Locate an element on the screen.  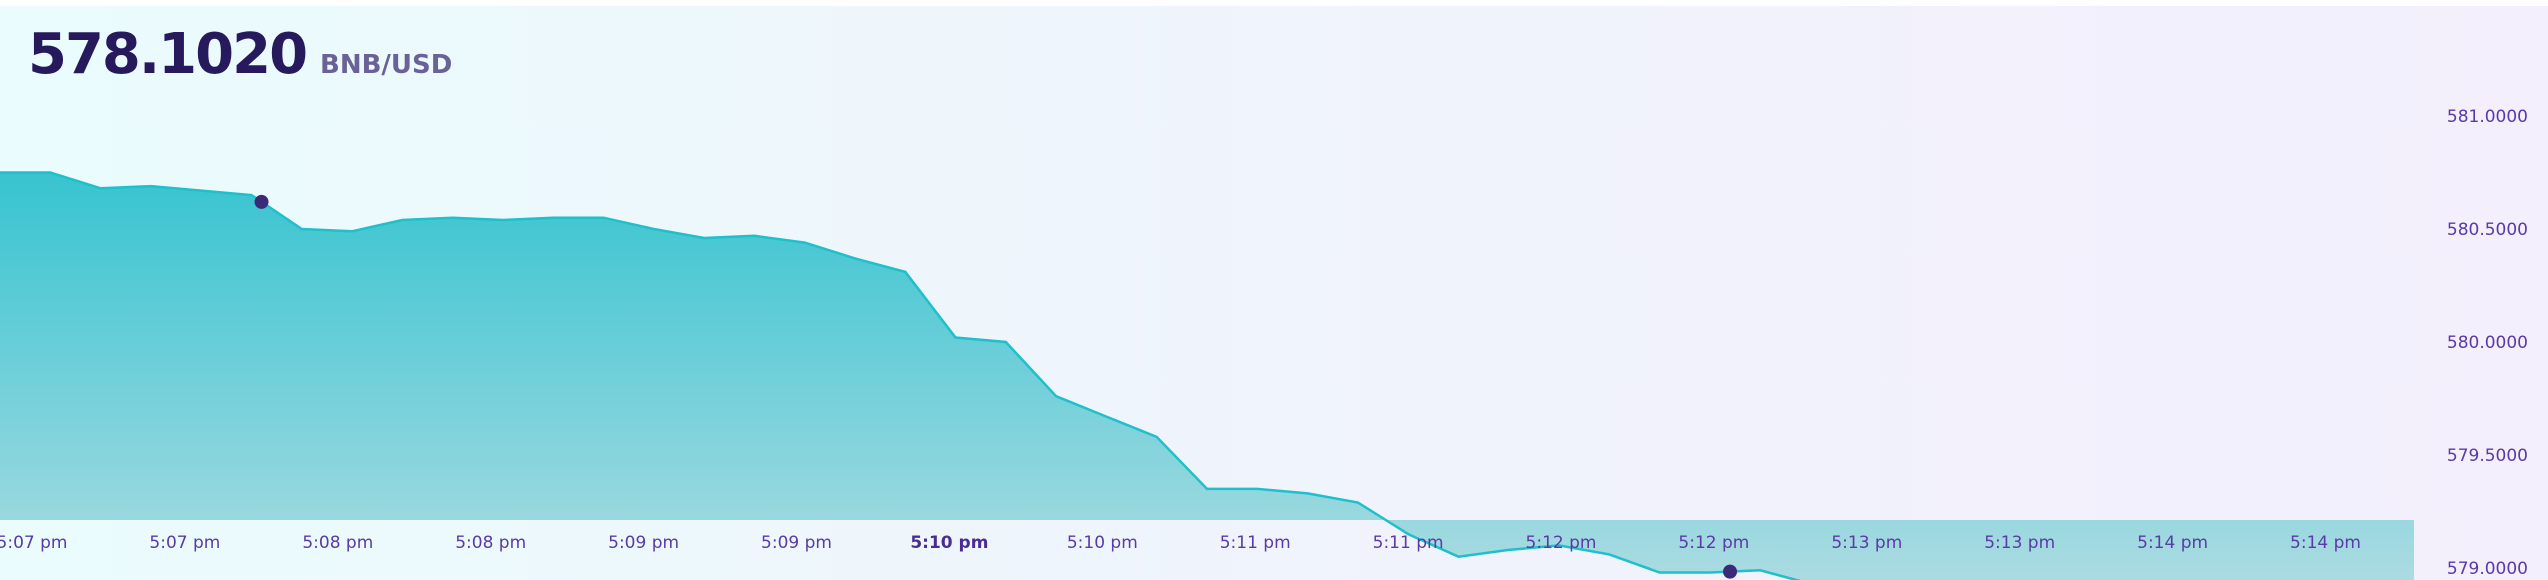
y-axis-tick-label: 580.0000 is located at coordinates (2487, 343).